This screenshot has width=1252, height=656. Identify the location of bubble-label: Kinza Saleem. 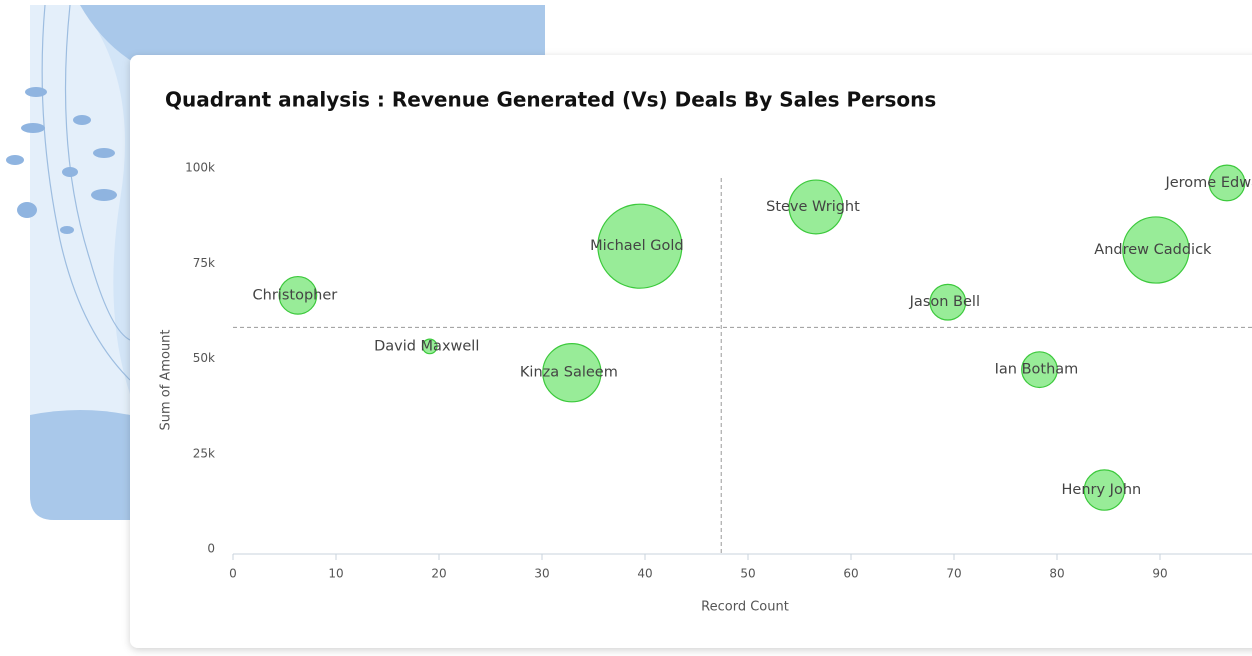
(569, 373).